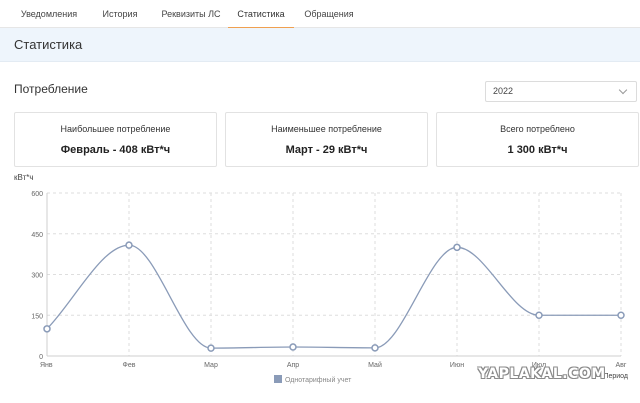 The height and width of the screenshot is (403, 640). What do you see at coordinates (375, 365) in the screenshot?
I see `x-tick-label: Май` at bounding box center [375, 365].